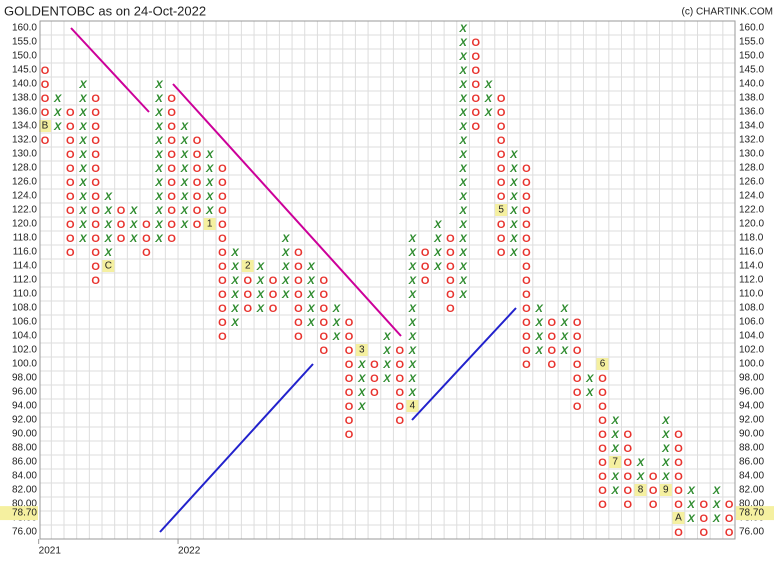 The width and height of the screenshot is (778, 568). I want to click on y-tick-label: 90.00, so click(24, 434).